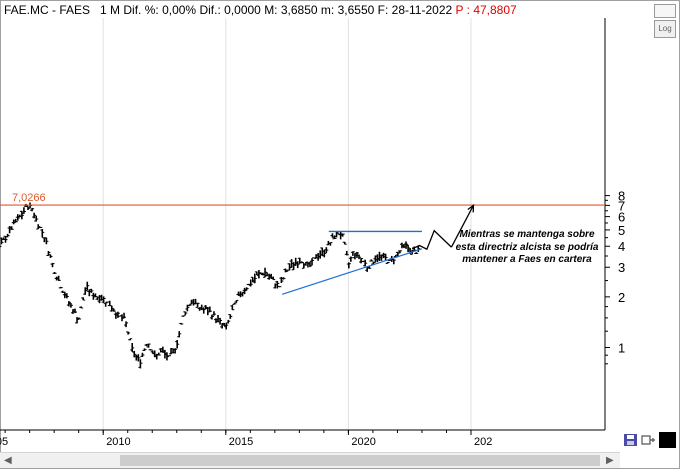 The height and width of the screenshot is (469, 680). Describe the element at coordinates (621, 297) in the screenshot. I see `y-tick-label: 2` at that location.